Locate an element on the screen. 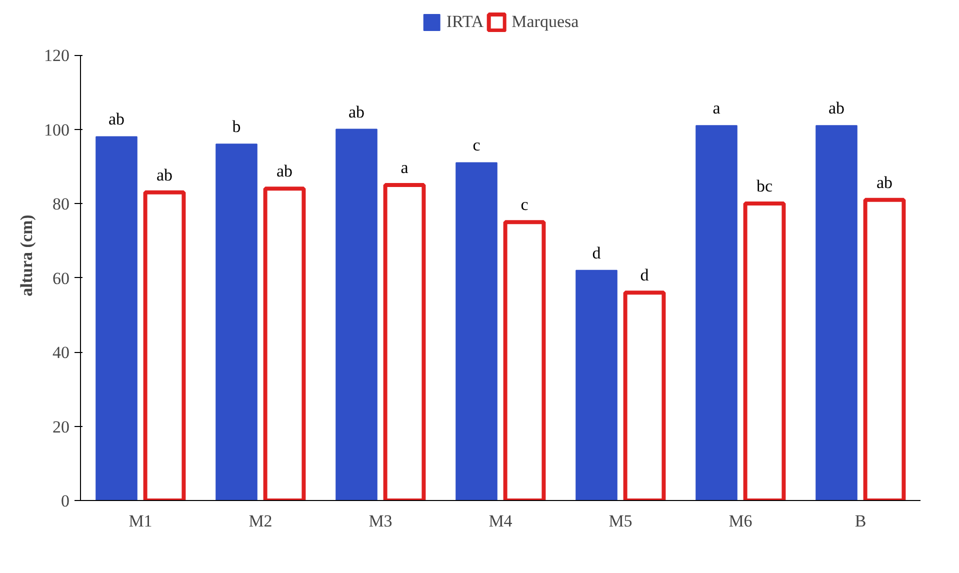 This screenshot has width=959, height=573. x-tick-label: M2 is located at coordinates (260, 521).